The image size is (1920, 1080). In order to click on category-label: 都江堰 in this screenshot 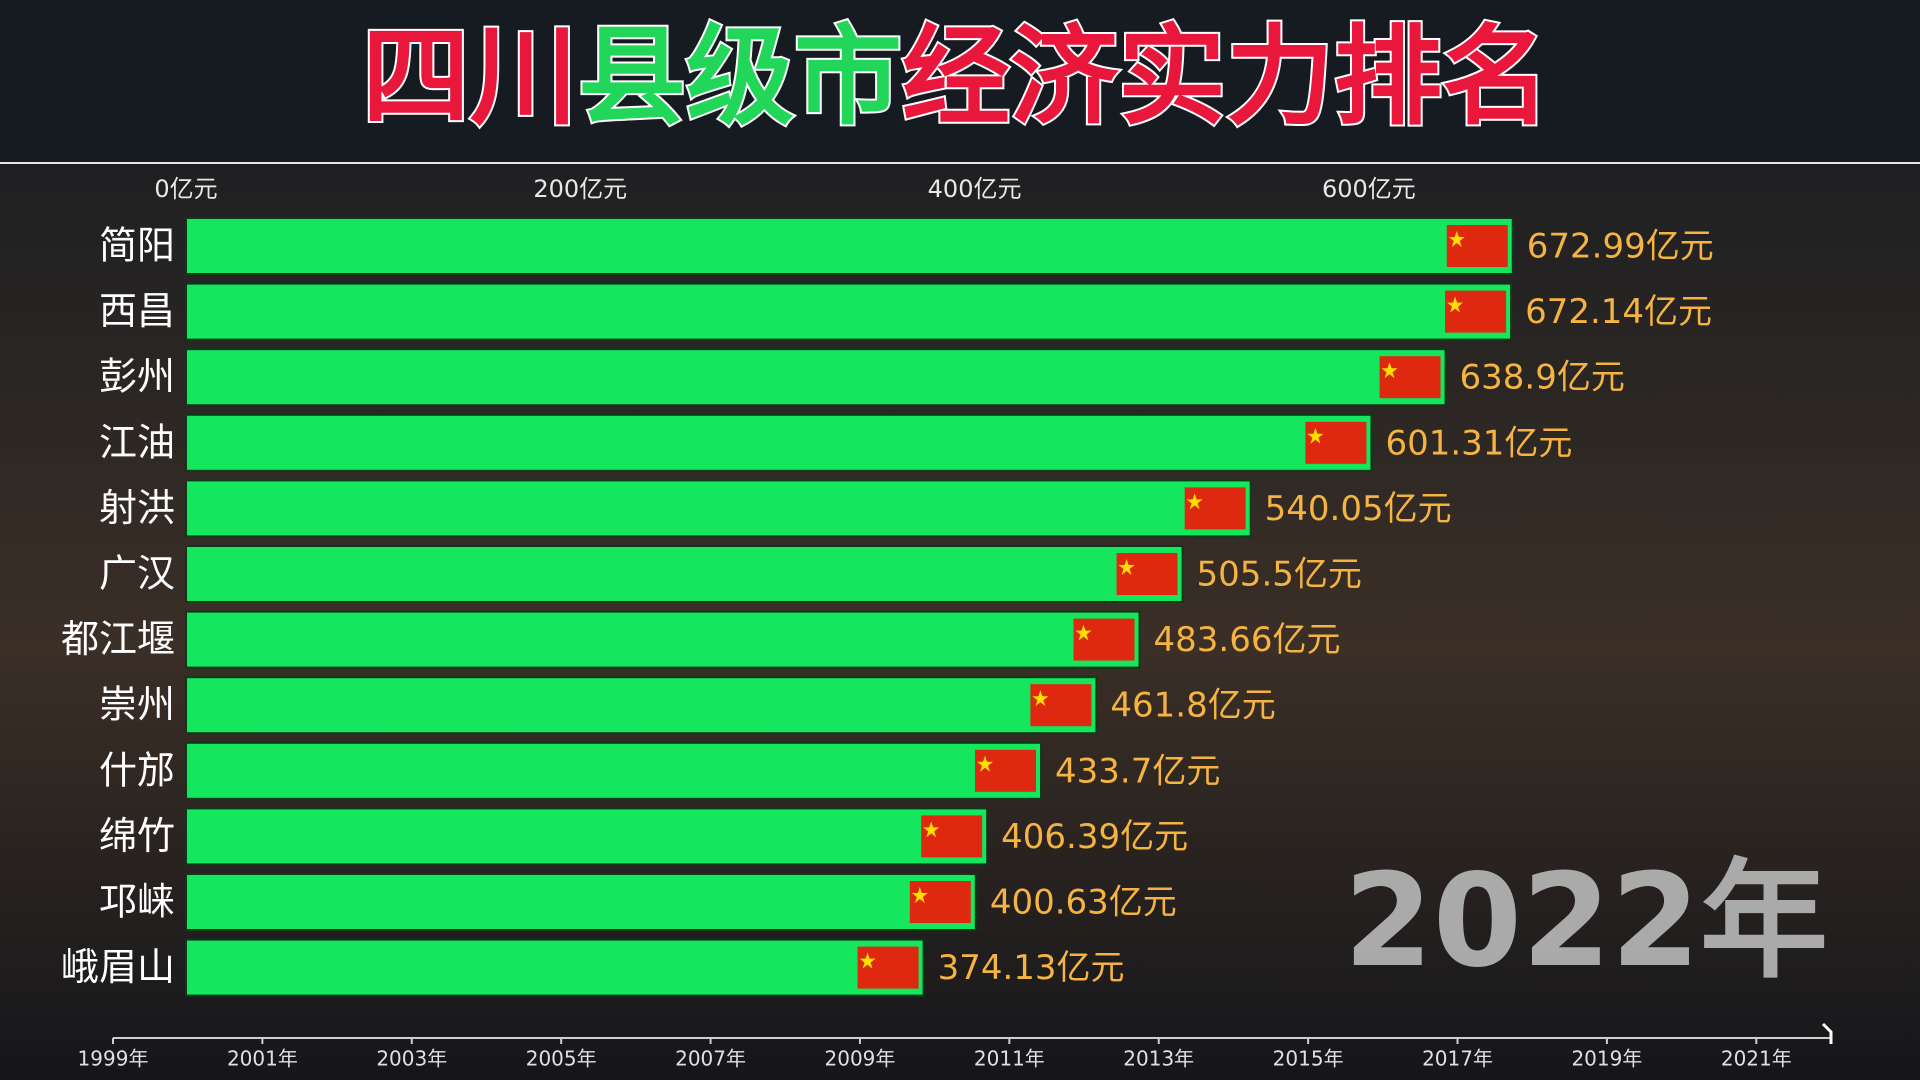, I will do `click(118, 639)`.